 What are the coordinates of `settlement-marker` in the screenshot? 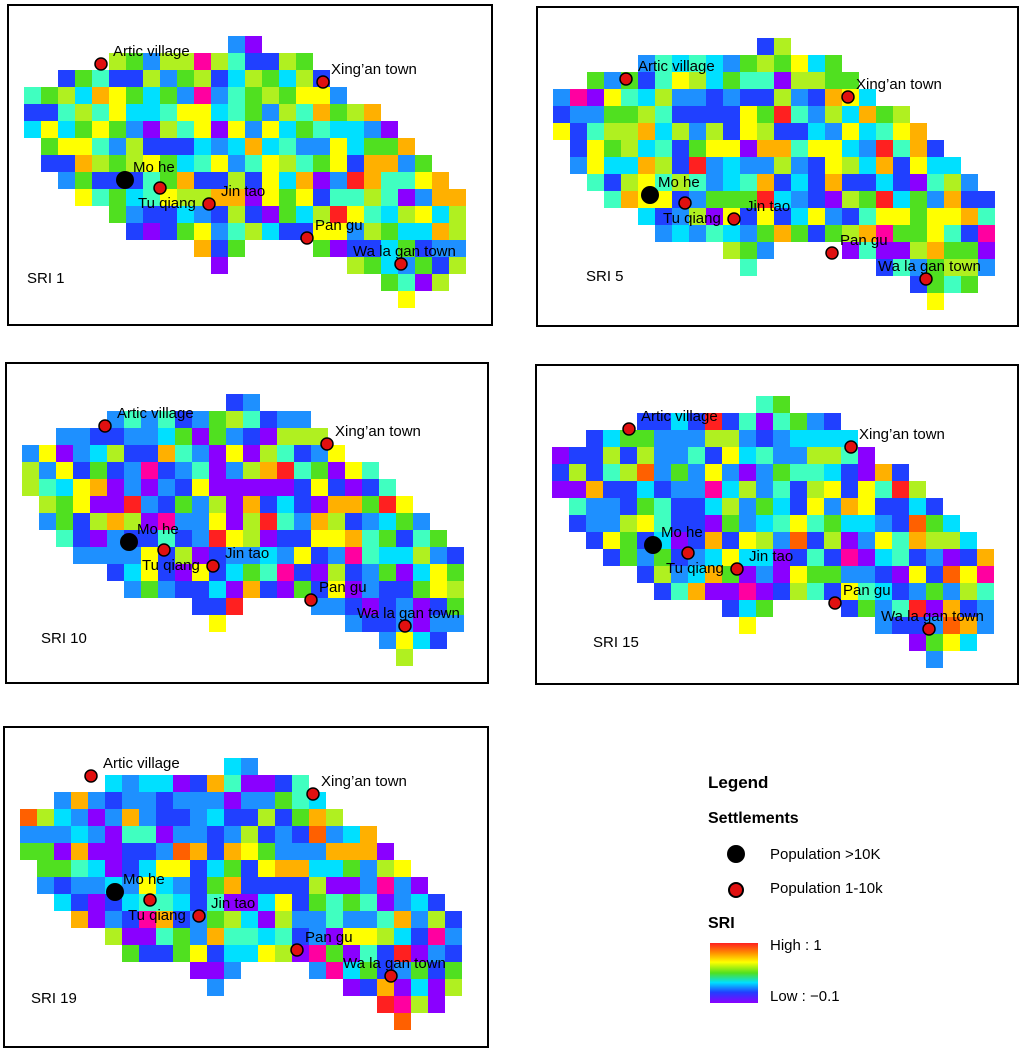 It's located at (734, 219).